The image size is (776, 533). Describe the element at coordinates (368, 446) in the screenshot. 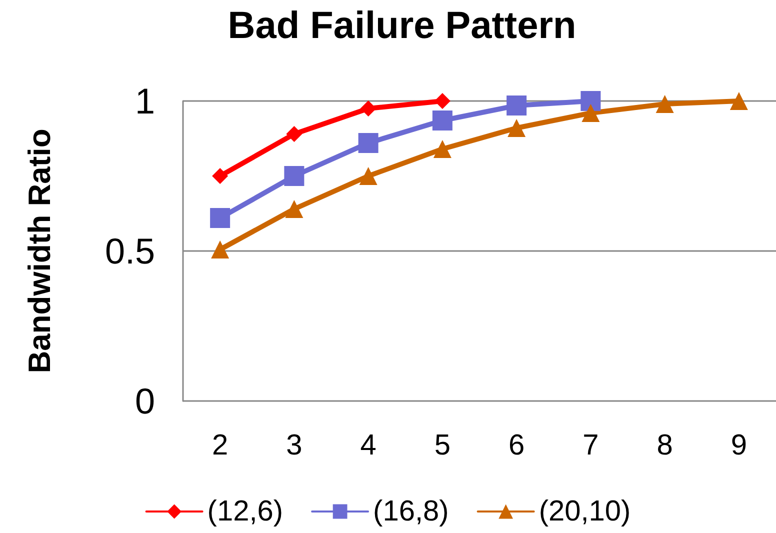

I see `x-tick-label: 4` at that location.